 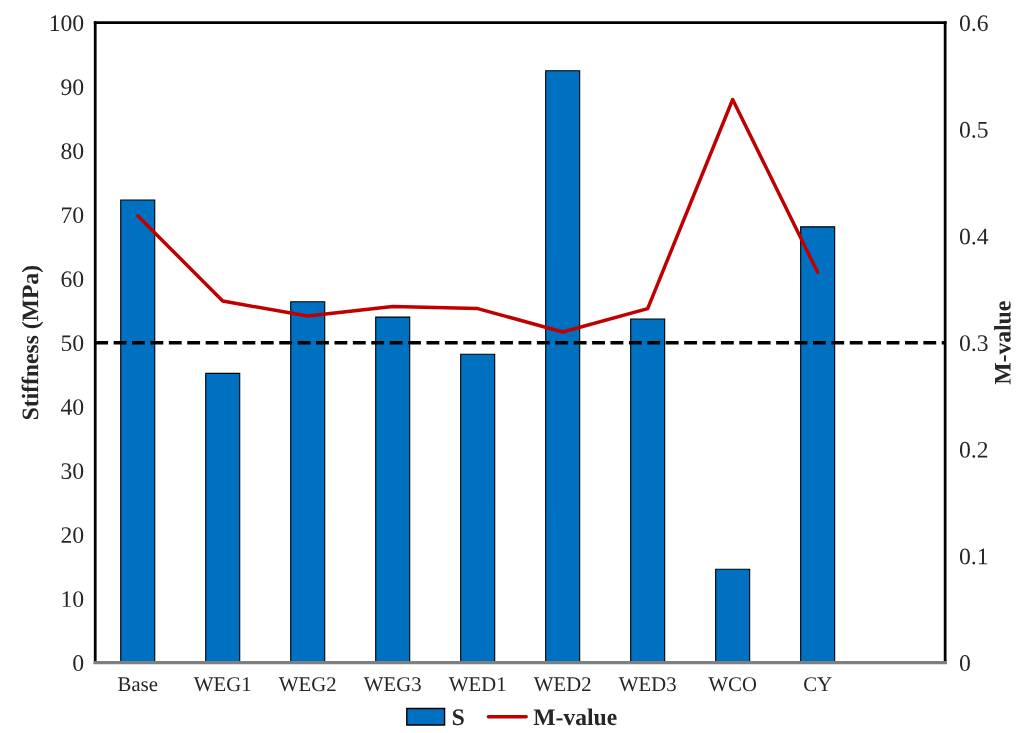 I want to click on x-tick-label: Base, so click(x=138, y=684).